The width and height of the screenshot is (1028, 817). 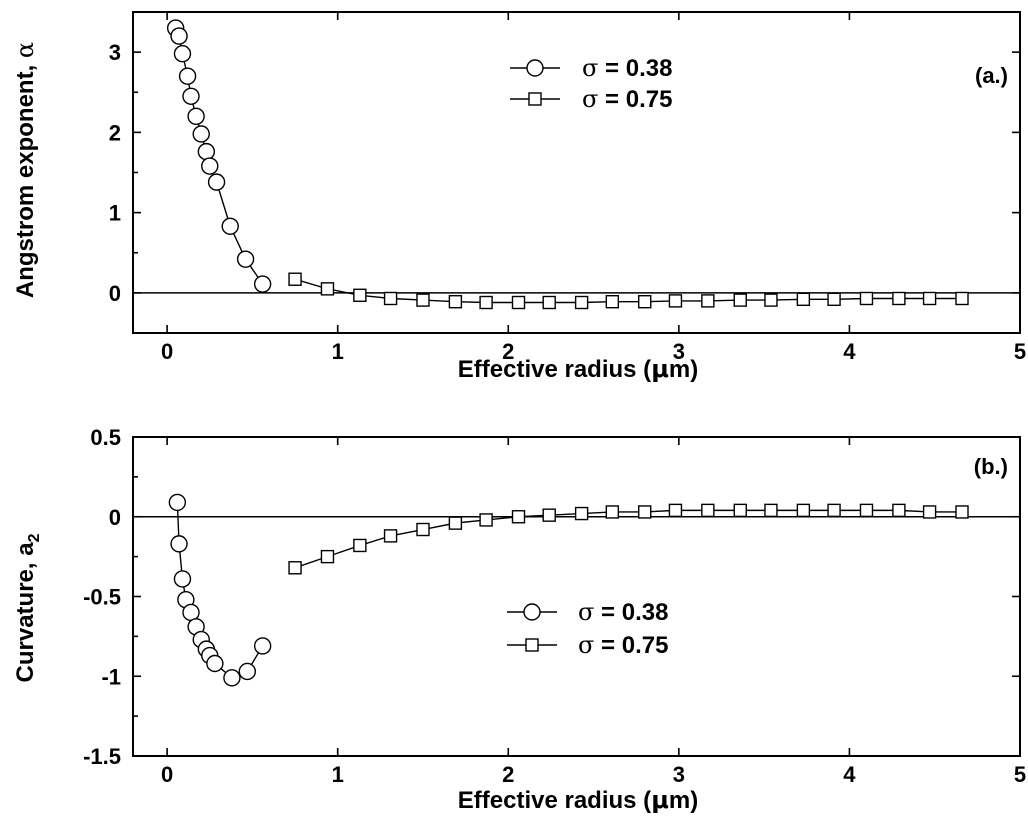 I want to click on panel-b-legend-entry-0: σ = 0.38, so click(x=587, y=612).